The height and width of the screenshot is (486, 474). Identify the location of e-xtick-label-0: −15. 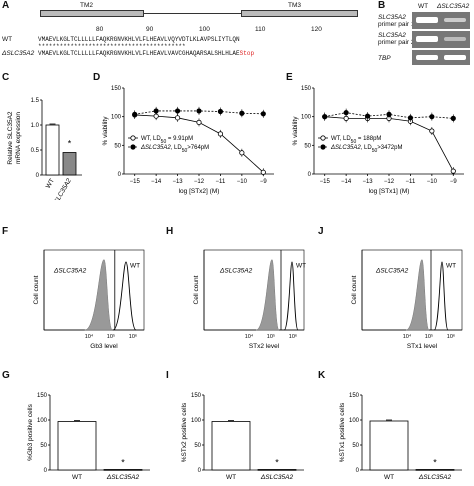
(325, 182).